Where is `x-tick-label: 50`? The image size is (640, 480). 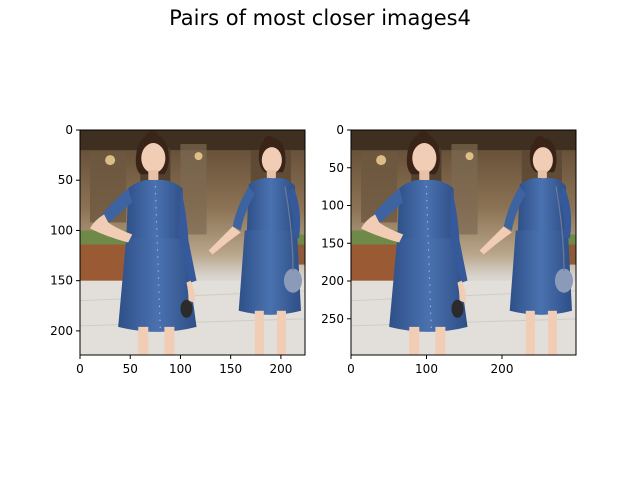
x-tick-label: 50 is located at coordinates (130, 369).